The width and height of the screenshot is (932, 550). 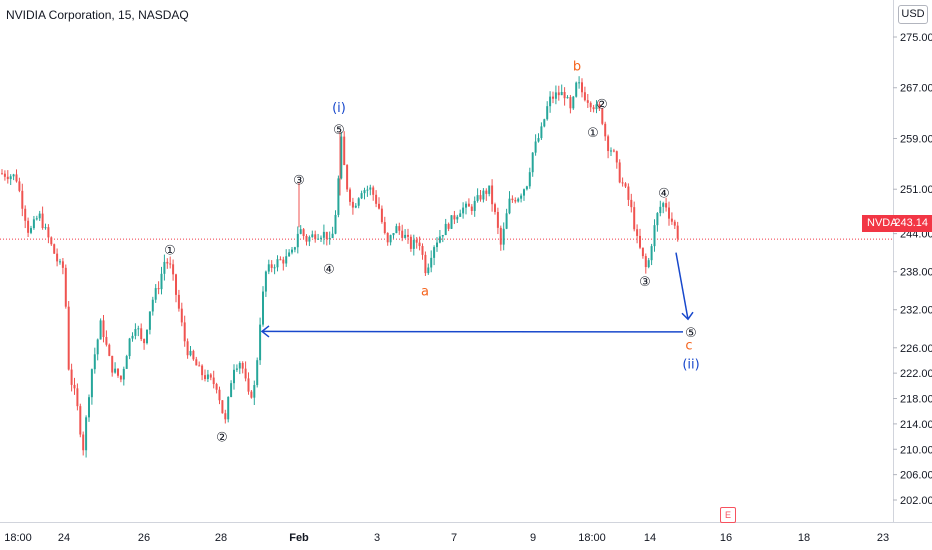 What do you see at coordinates (728, 515) in the screenshot?
I see `earnings-marker: E` at bounding box center [728, 515].